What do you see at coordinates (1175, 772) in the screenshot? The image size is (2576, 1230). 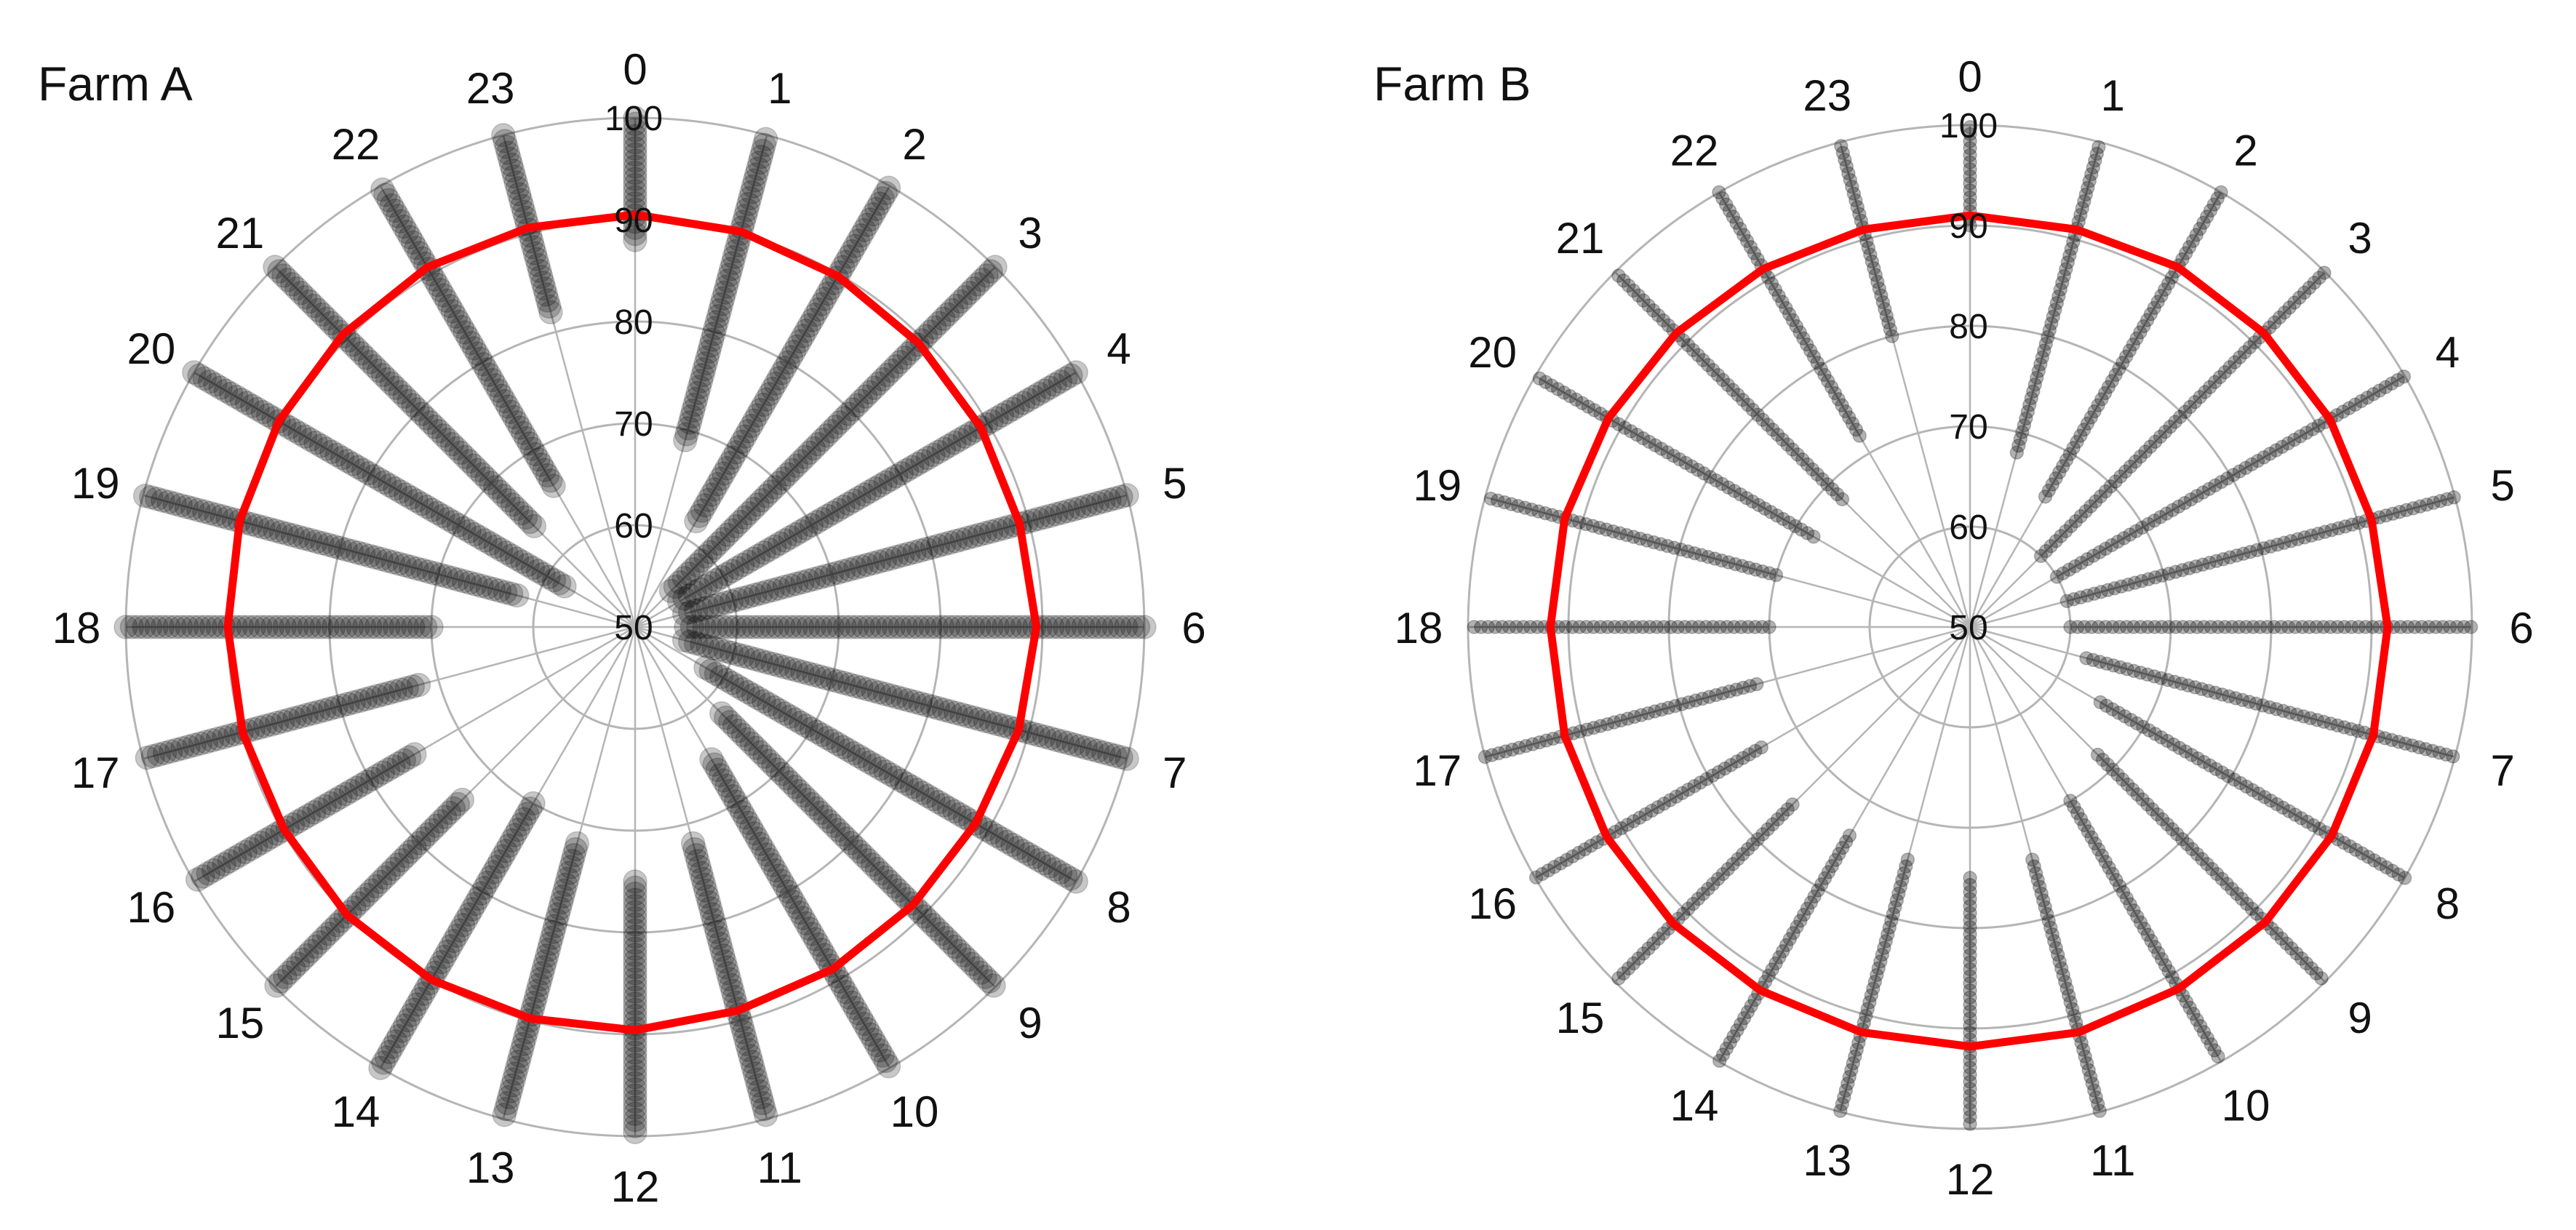 I see `farm-a-hour-label-7: 7` at bounding box center [1175, 772].